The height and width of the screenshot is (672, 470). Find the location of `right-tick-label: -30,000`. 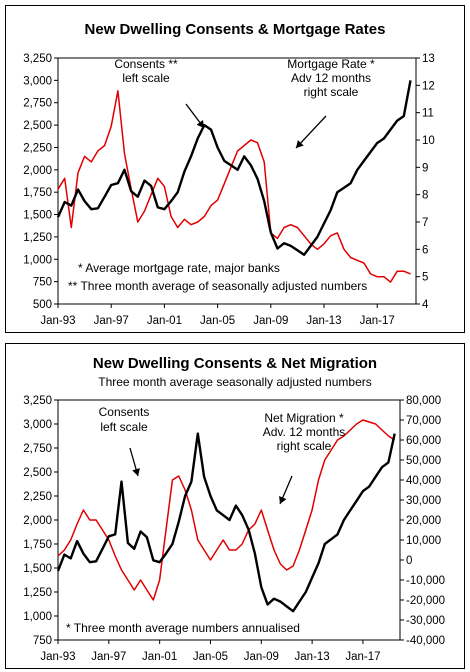

right-tick-label: -30,000 is located at coordinates (425, 621).